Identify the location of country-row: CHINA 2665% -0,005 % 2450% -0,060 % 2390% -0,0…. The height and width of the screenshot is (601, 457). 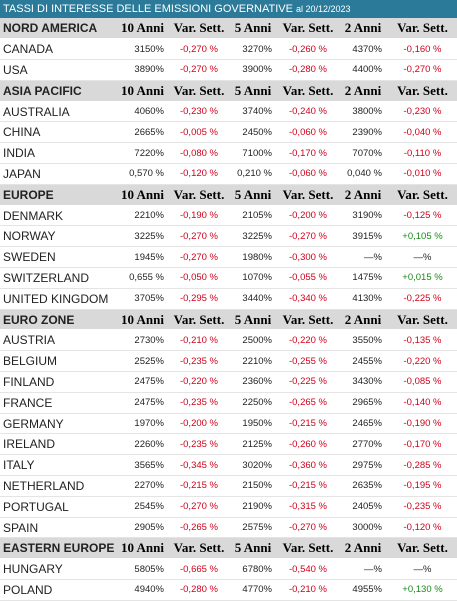
(228, 132).